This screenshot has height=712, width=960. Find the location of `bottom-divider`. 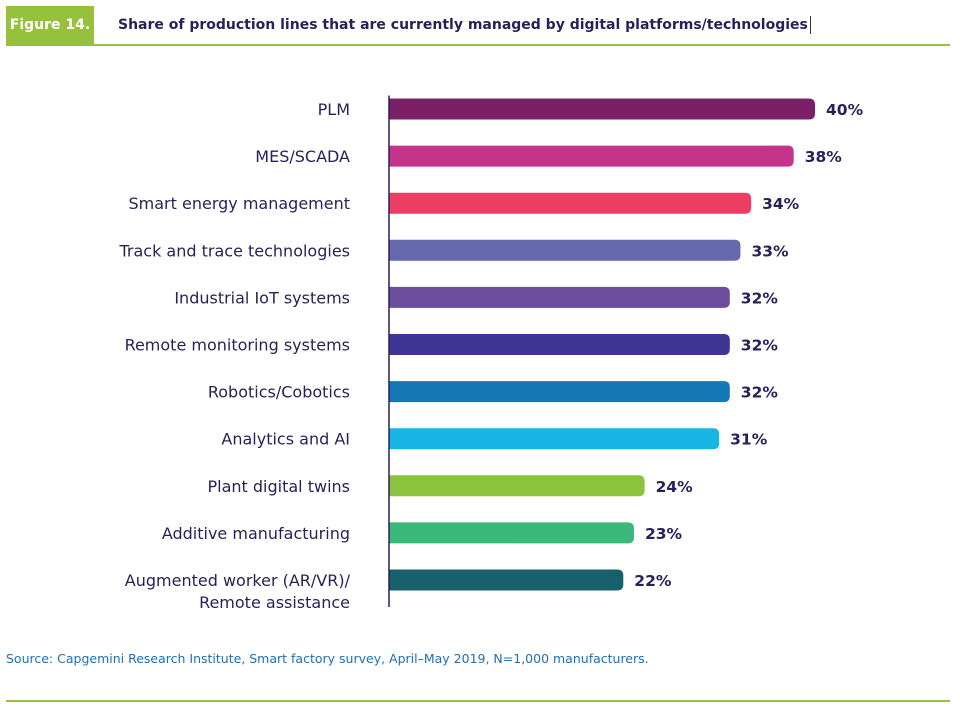

bottom-divider is located at coordinates (478, 701).